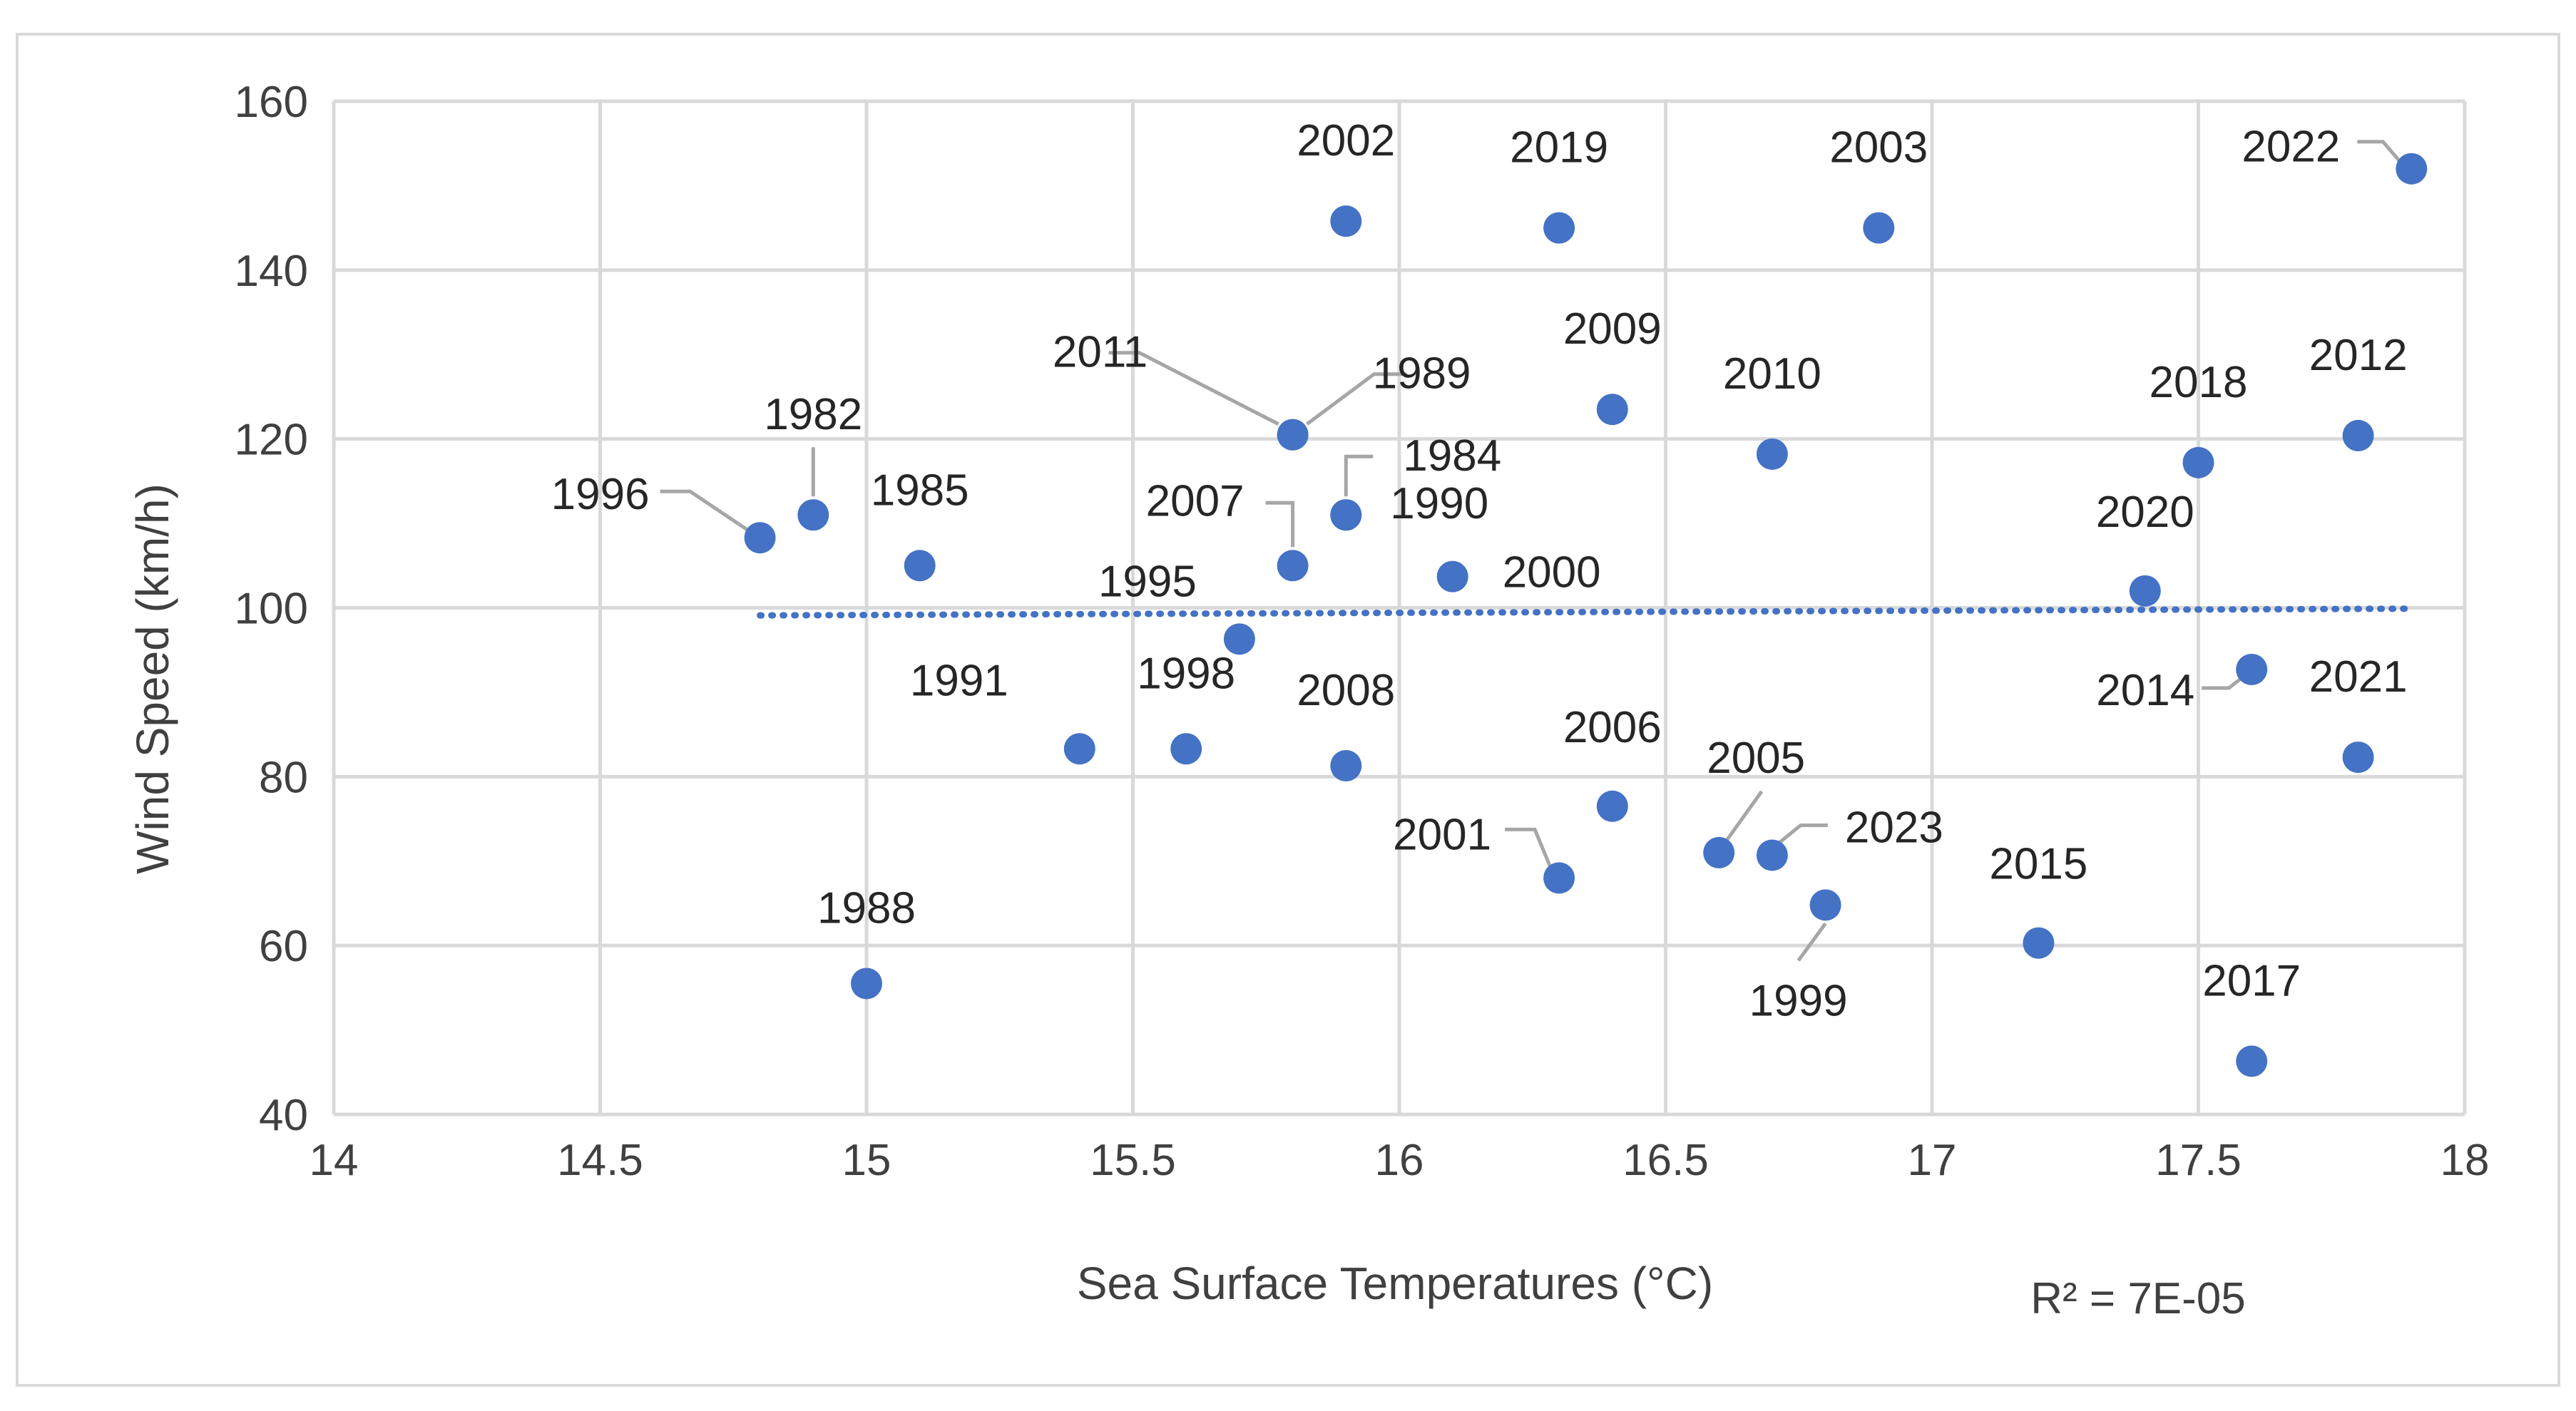 This screenshot has height=1411, width=2576. Describe the element at coordinates (152, 679) in the screenshot. I see `y-axis-title: Wind Speed (km/h)` at that location.